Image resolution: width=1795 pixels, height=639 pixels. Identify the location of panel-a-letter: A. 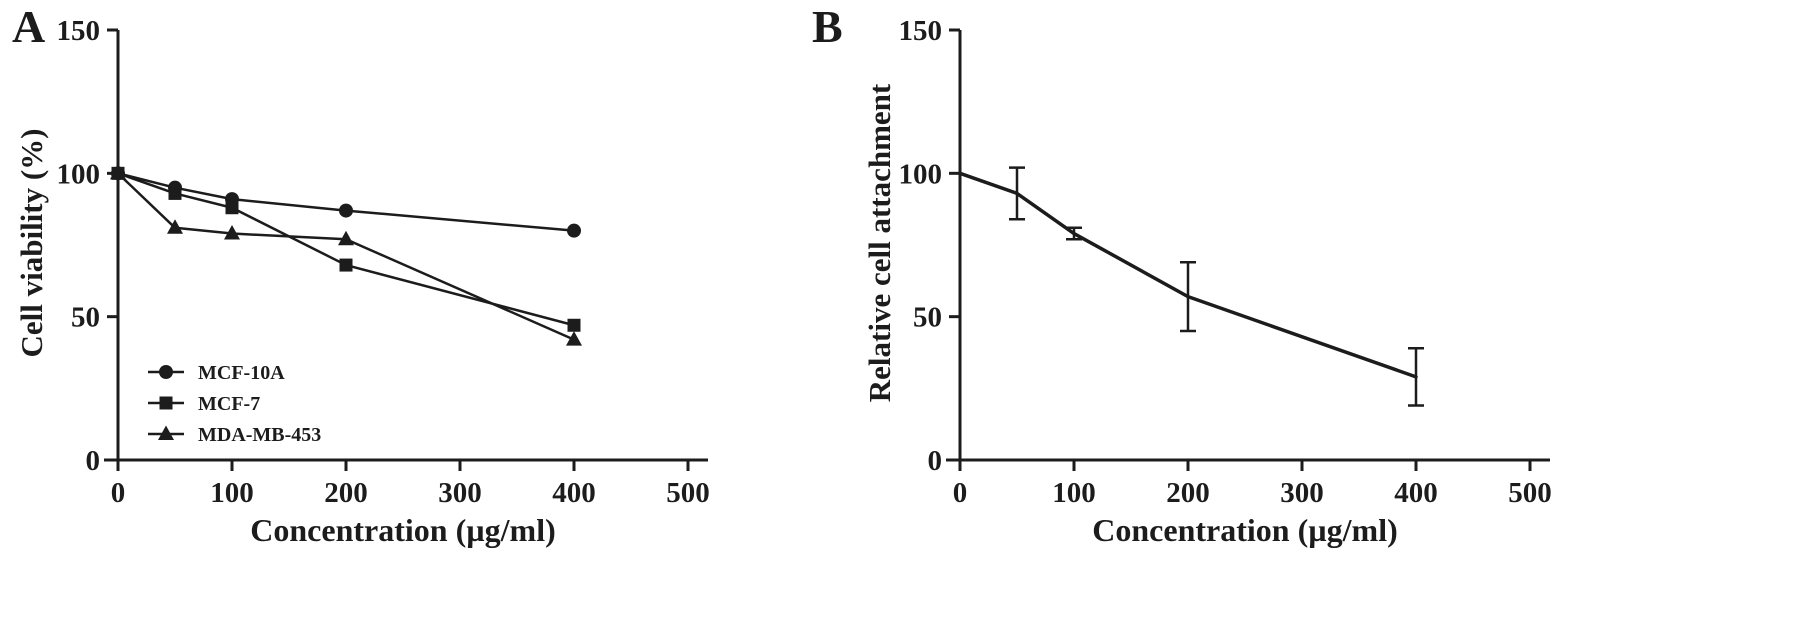
(29, 26).